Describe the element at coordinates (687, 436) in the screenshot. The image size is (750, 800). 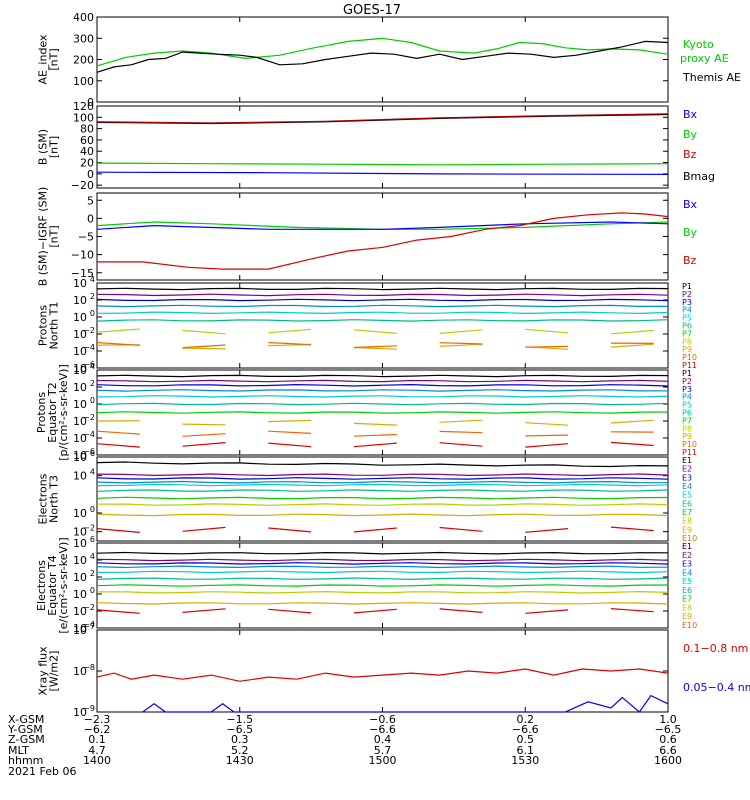
I see `legend-p9: P9` at that location.